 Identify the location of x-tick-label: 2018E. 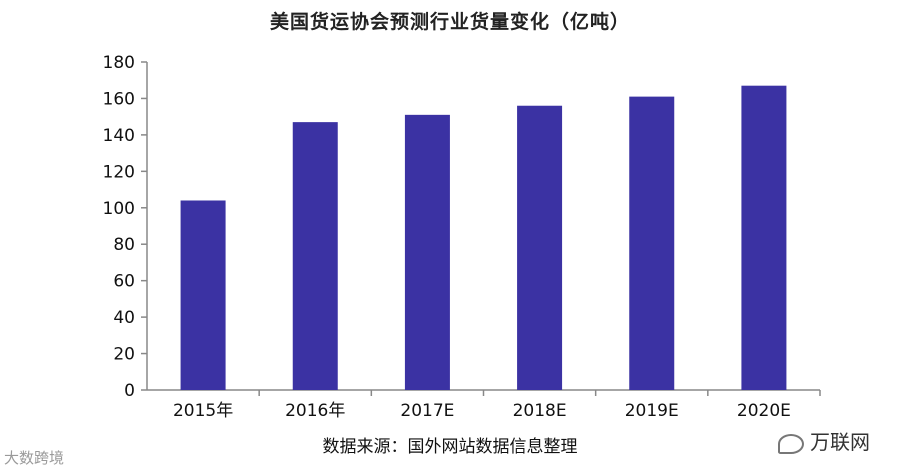
(540, 411).